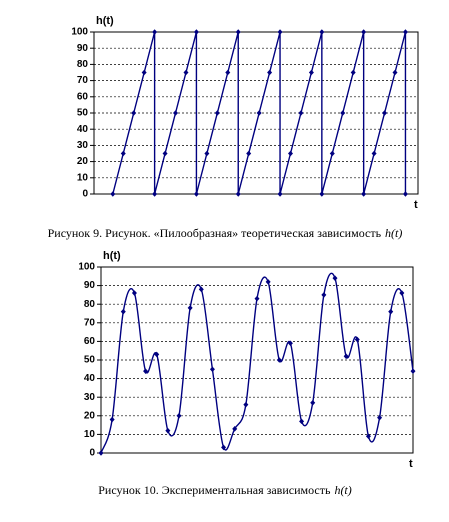 The height and width of the screenshot is (522, 449). Describe the element at coordinates (90, 397) in the screenshot. I see `y-tick-label: 30` at that location.